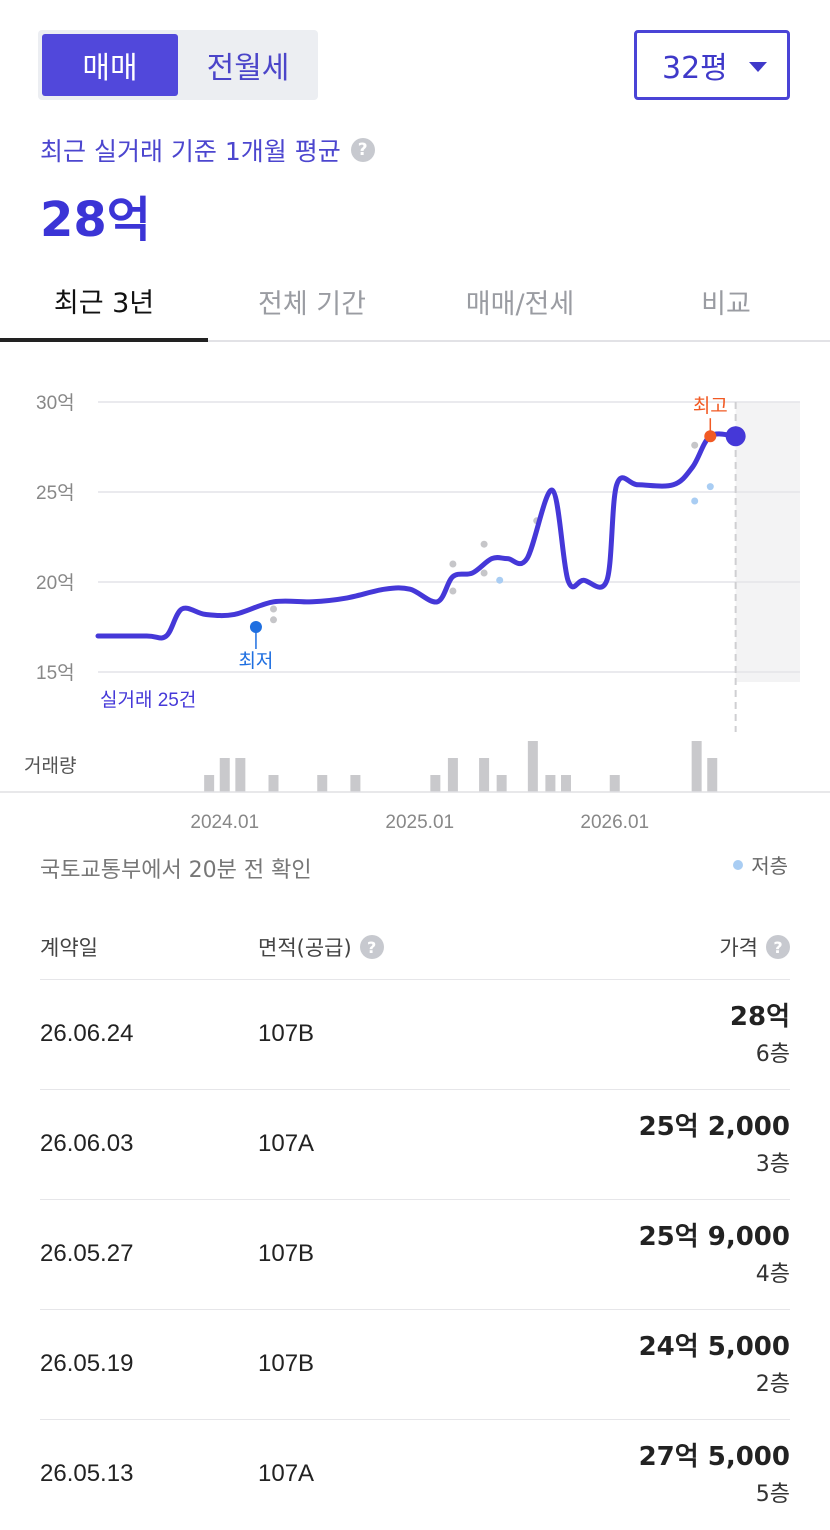 The width and height of the screenshot is (830, 1530). I want to click on table-row: 26.06.03 107A 25억 2,000 3층, so click(415, 1145).